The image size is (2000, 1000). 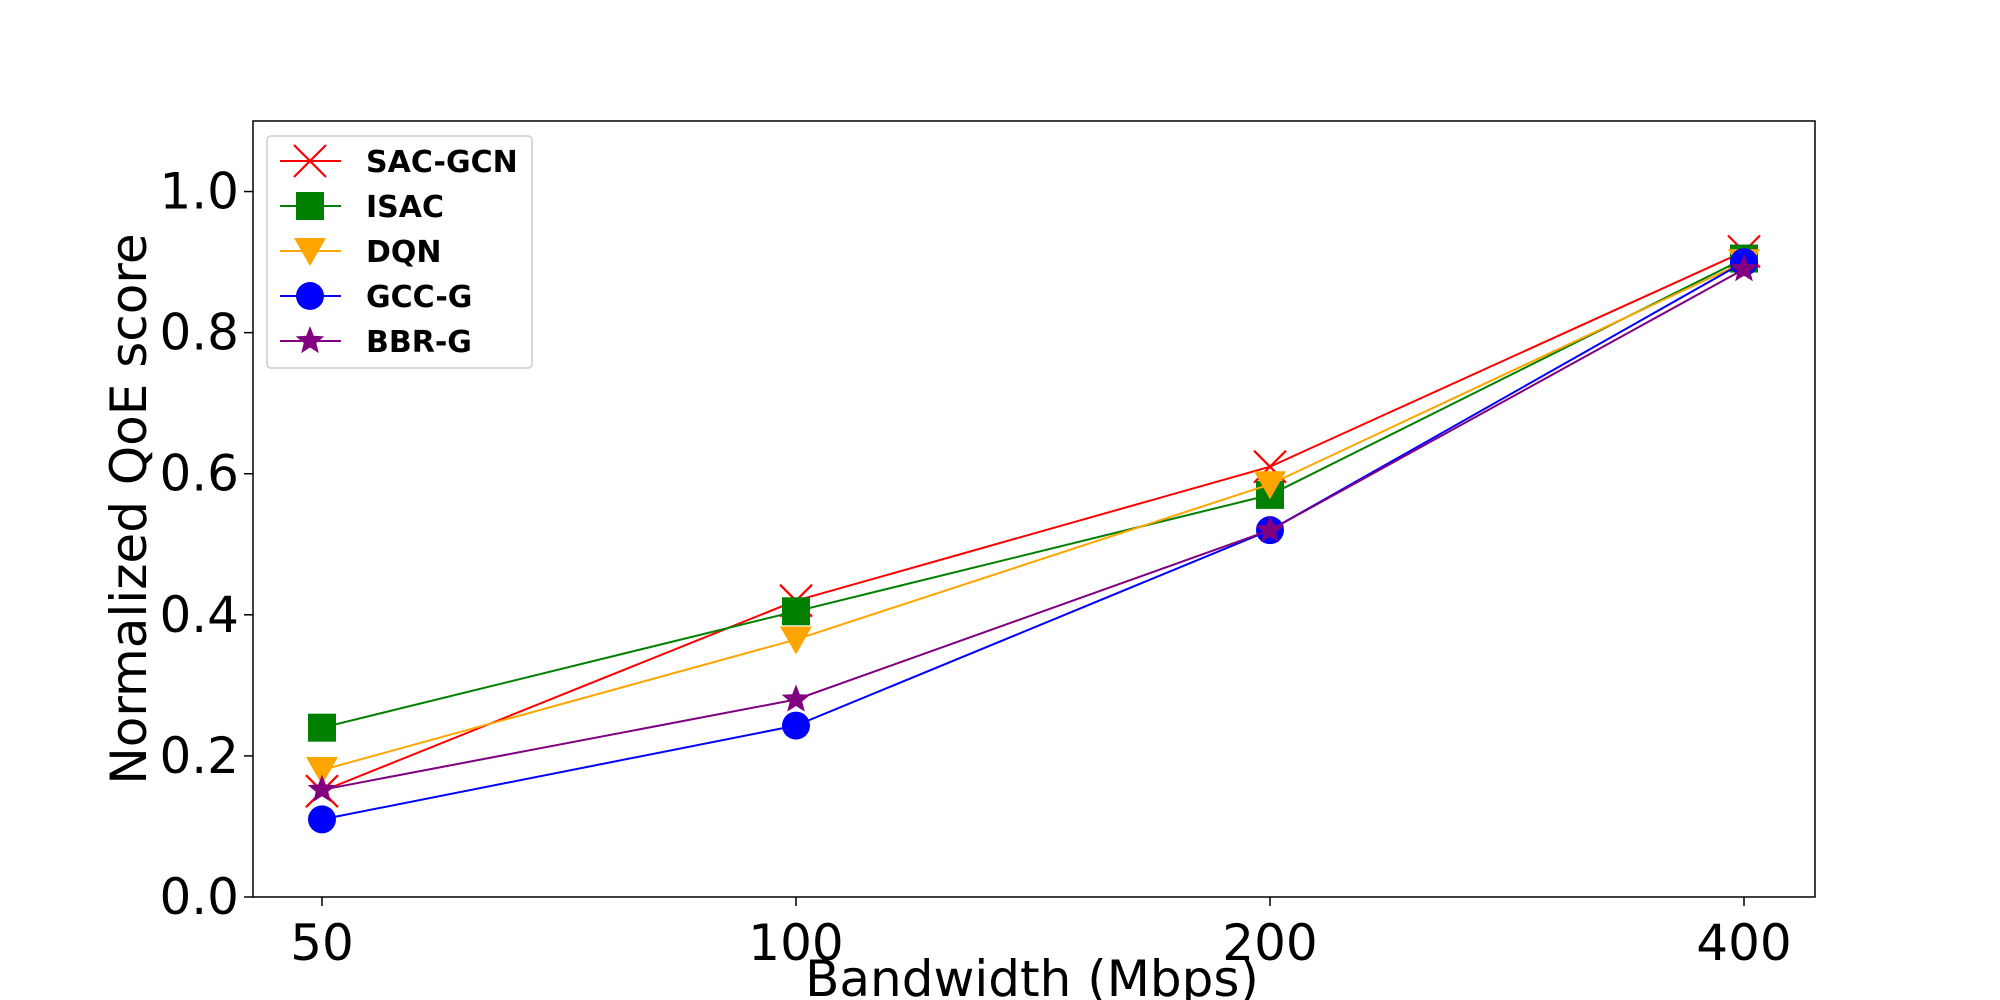 I want to click on legend-label: GCC-G, so click(x=419, y=297).